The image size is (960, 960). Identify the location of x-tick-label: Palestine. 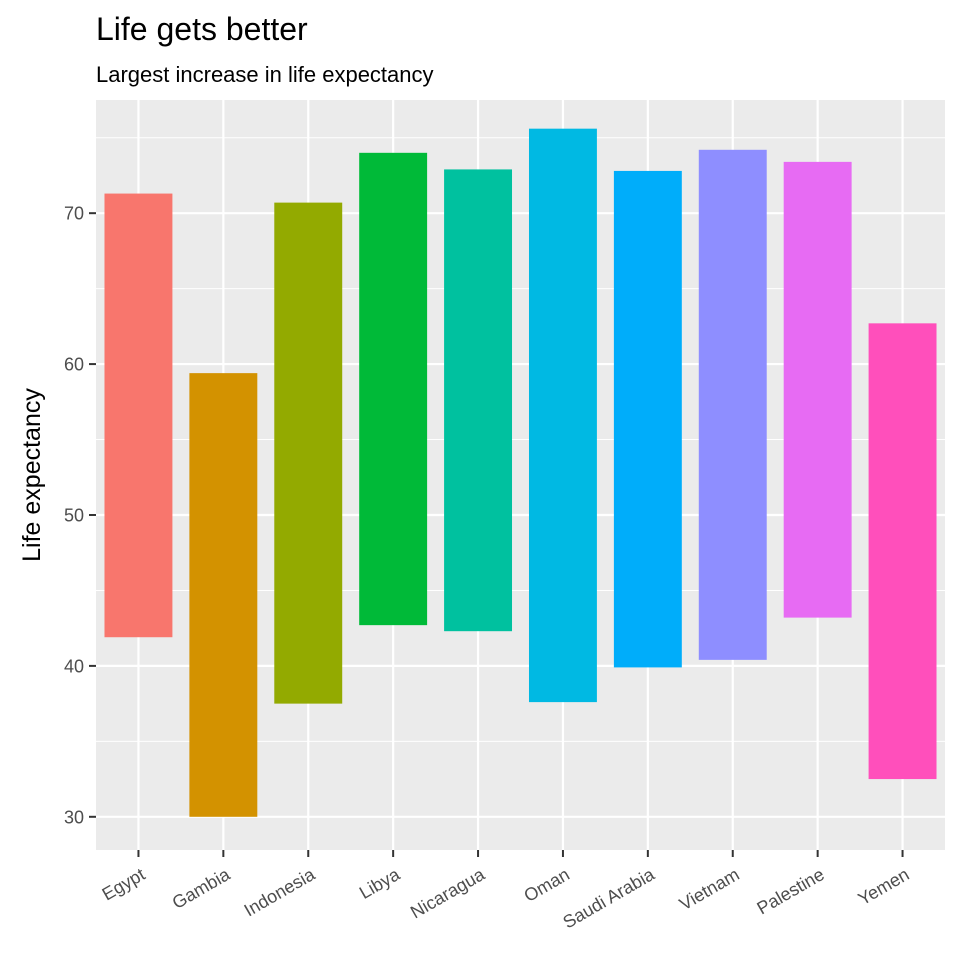
(791, 891).